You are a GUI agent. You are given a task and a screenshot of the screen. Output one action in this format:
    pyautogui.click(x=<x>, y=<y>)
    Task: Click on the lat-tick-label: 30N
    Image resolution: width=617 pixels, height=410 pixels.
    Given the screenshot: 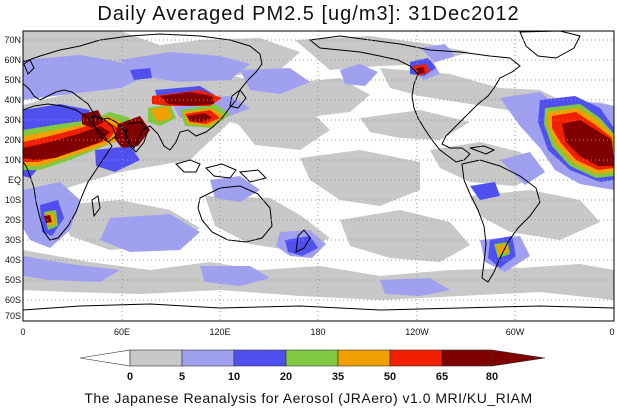 What is the action you would take?
    pyautogui.click(x=12, y=120)
    